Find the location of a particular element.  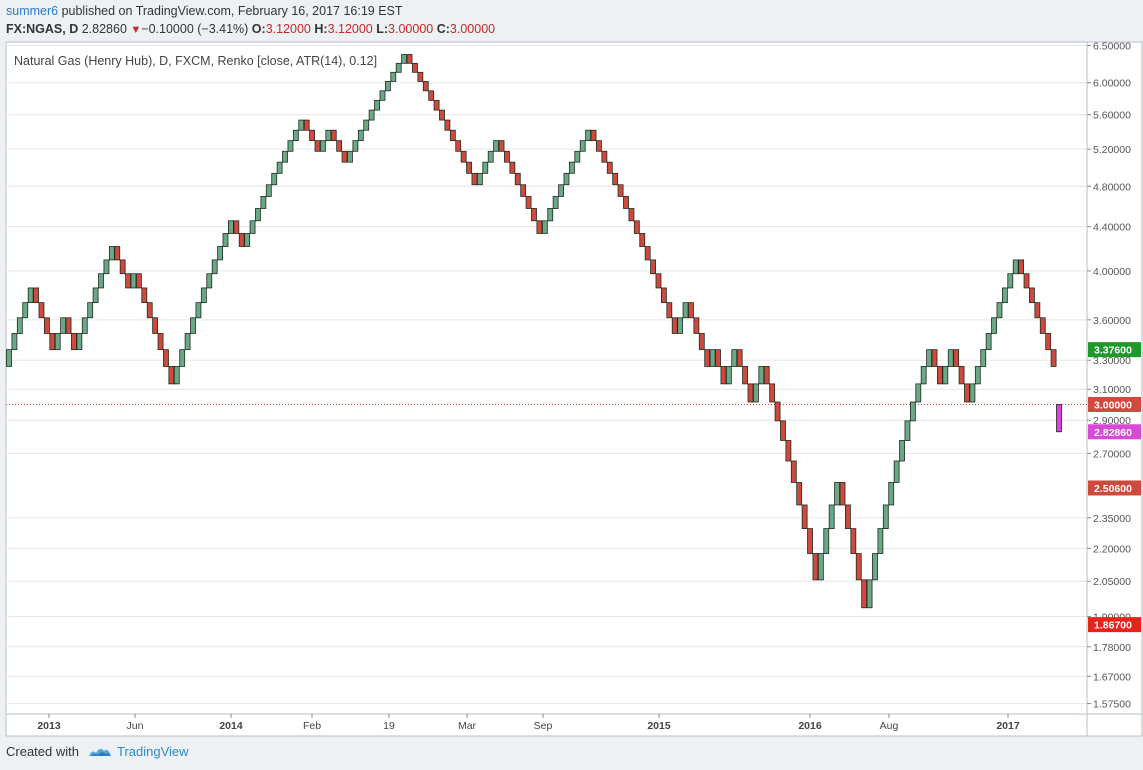

y-tick-label: 2.20000 is located at coordinates (1112, 549).